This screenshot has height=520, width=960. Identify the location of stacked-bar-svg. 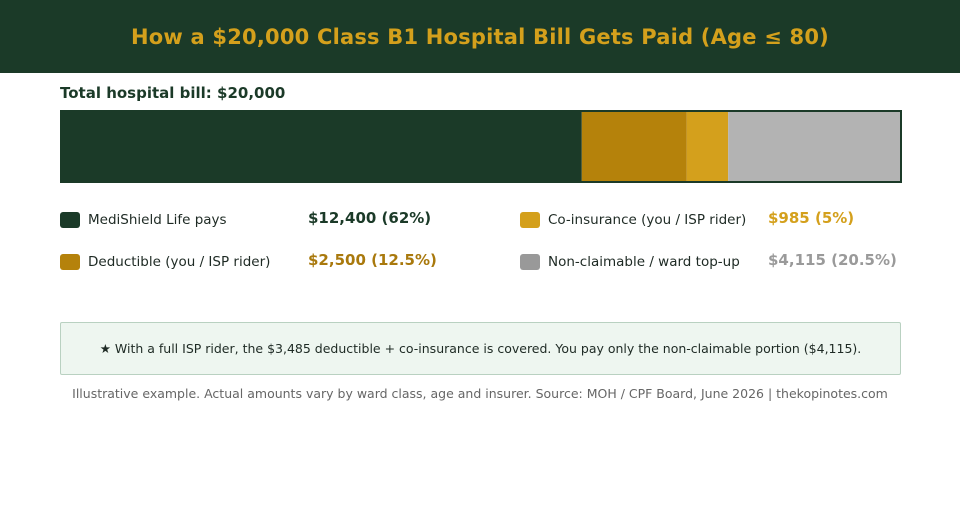
(481, 146).